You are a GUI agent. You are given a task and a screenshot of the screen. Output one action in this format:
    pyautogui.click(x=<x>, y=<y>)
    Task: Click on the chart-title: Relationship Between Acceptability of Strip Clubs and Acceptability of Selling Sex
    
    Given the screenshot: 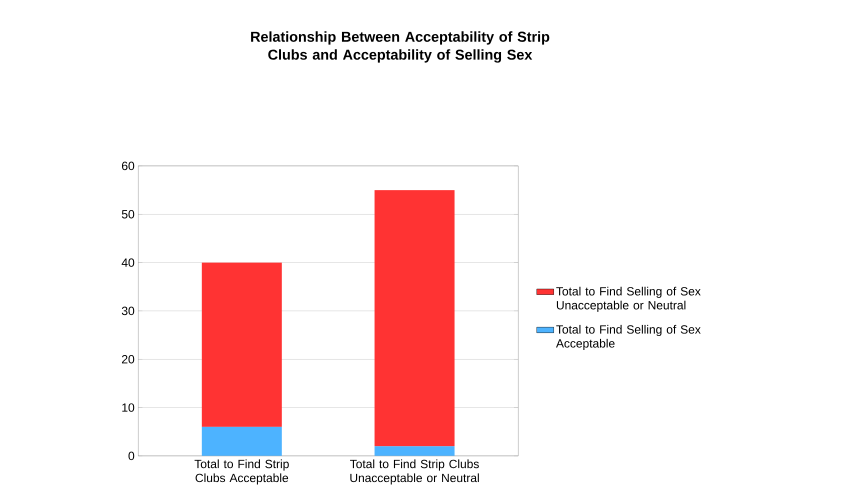 What is the action you would take?
    pyautogui.click(x=400, y=47)
    